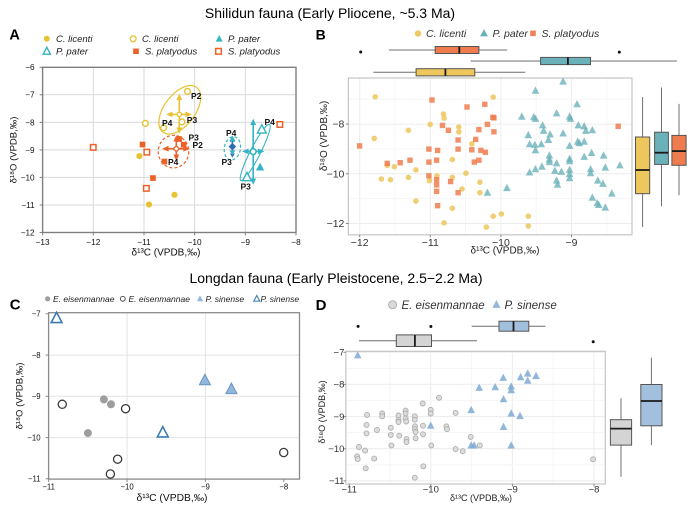 Image resolution: width=700 pixels, height=513 pixels. What do you see at coordinates (330, 13) in the screenshot?
I see `svg-text:Shilidun fauna (Early Pliocene: Shilidun fauna (Early Pliocene, ~5.3 Ma)` at bounding box center [330, 13].